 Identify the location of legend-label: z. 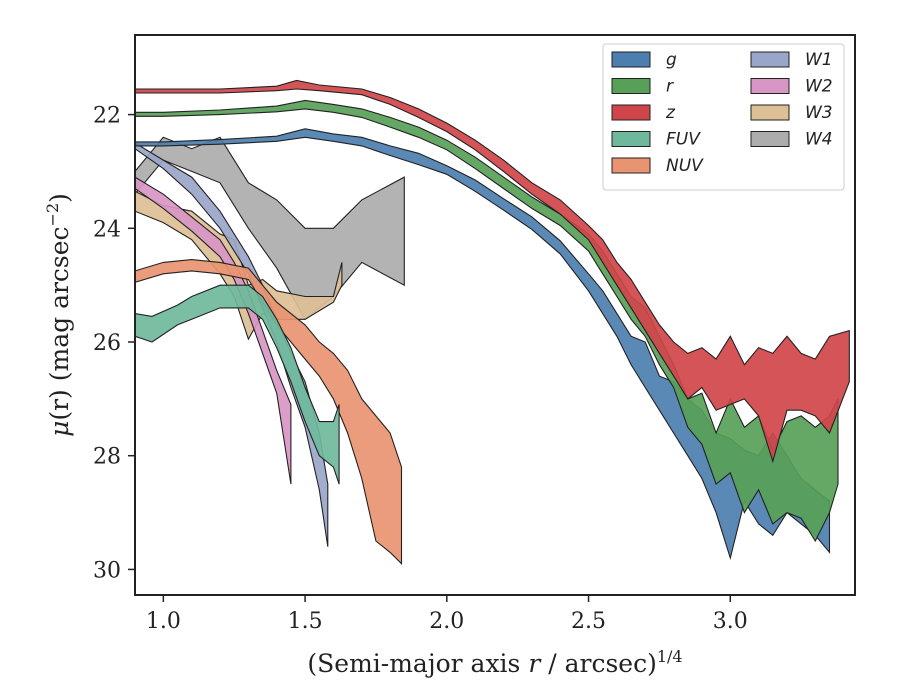
(670, 113).